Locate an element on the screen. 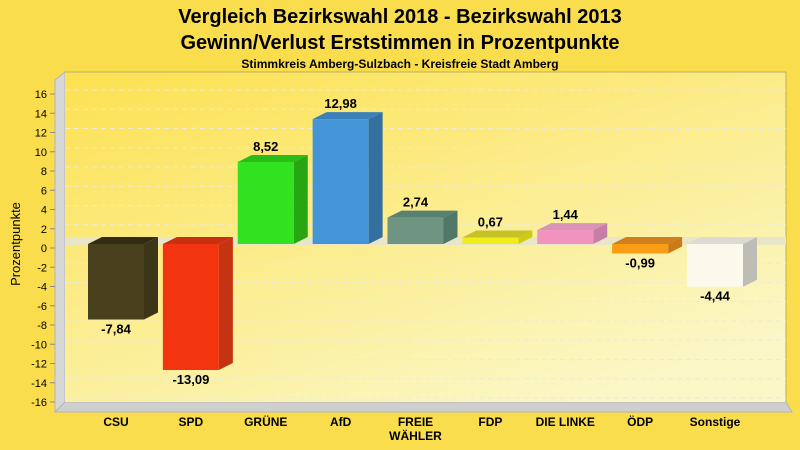 The width and height of the screenshot is (800, 450). bar-sonstige is located at coordinates (722, 262).